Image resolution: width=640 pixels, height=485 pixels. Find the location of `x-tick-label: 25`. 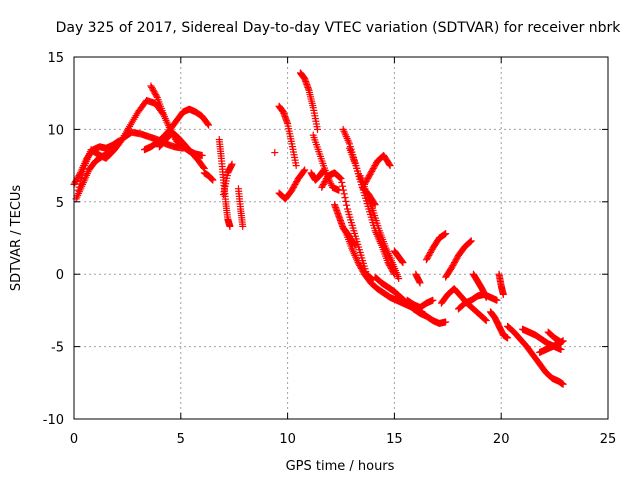

x-tick-label: 25 is located at coordinates (608, 439).